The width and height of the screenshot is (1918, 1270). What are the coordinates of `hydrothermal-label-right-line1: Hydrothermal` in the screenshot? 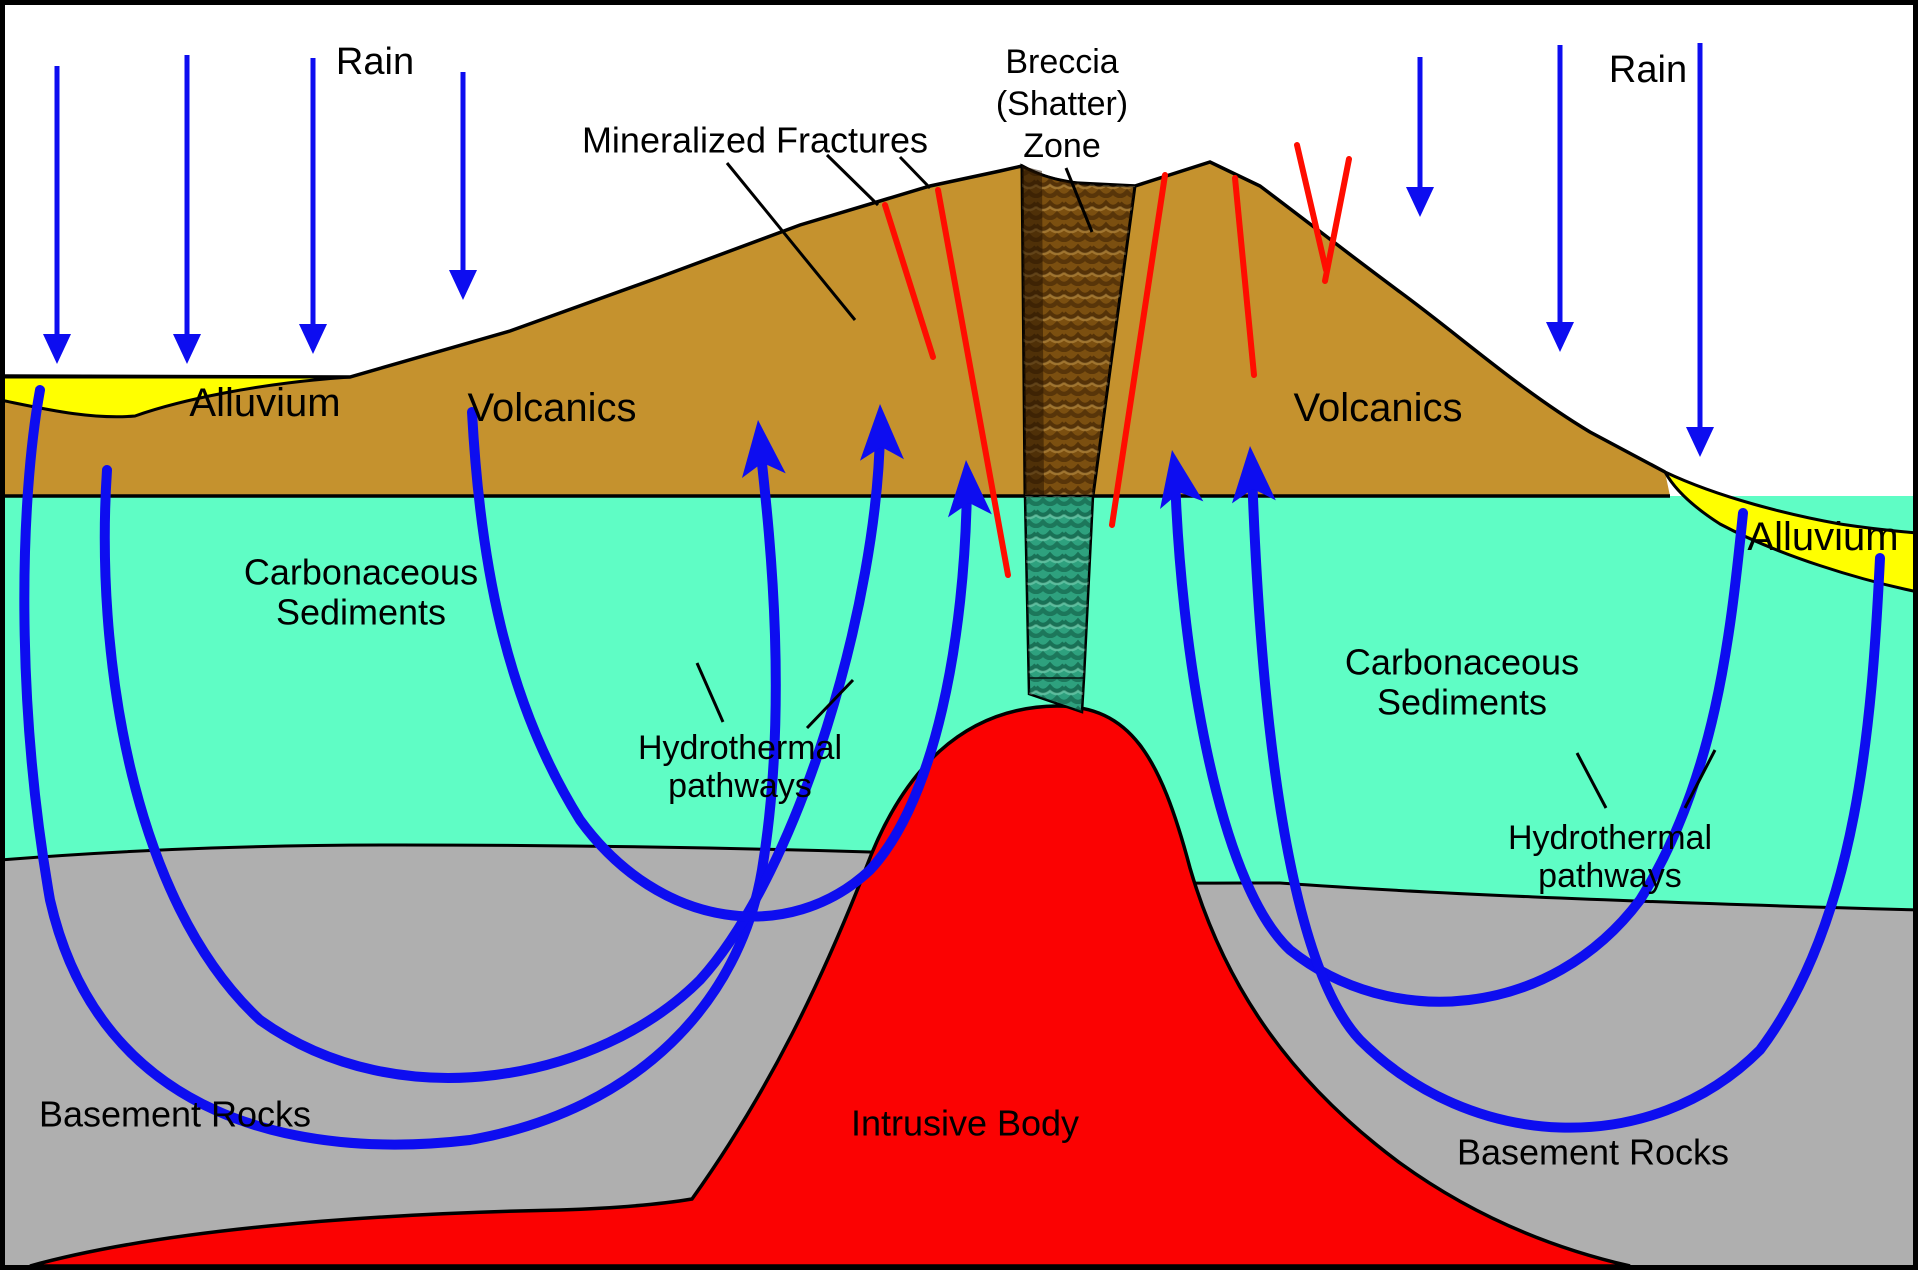 It's located at (1610, 838).